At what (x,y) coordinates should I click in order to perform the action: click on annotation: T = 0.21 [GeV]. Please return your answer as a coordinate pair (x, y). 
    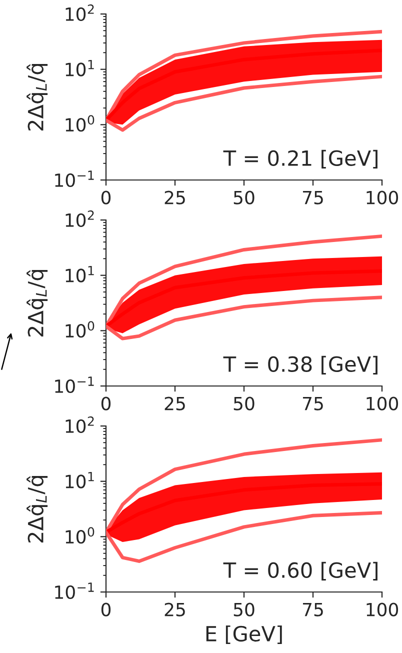
    Looking at the image, I should click on (300, 159).